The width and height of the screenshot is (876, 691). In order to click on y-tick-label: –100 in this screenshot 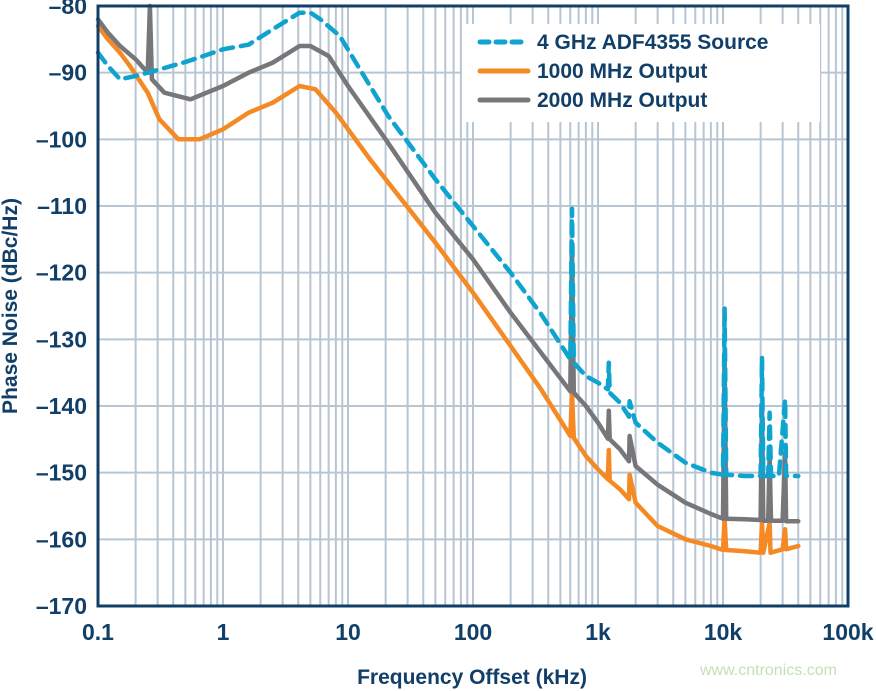, I will do `click(61, 139)`.